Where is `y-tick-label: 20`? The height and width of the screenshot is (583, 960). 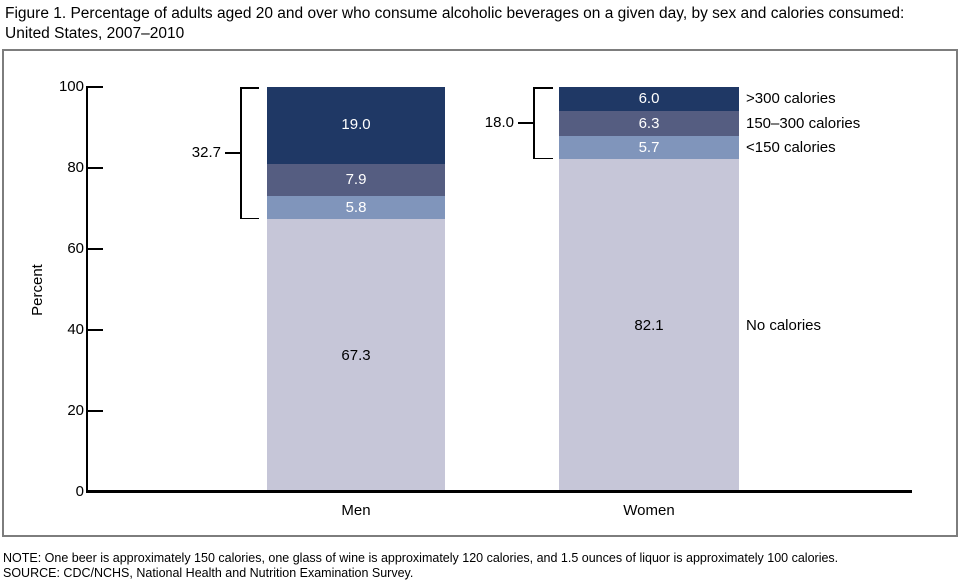
y-tick-label: 20 is located at coordinates (75, 410).